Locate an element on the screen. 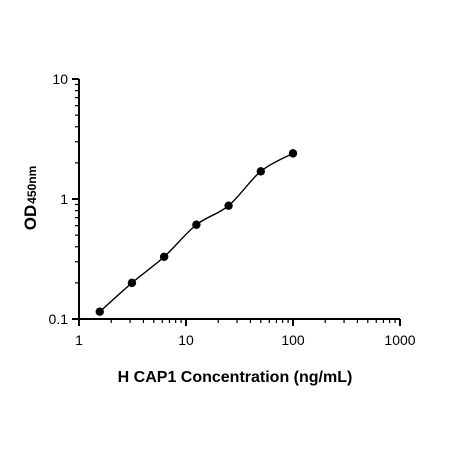 This screenshot has height=450, width=450. y-axis-title-main: OD is located at coordinates (30, 218).